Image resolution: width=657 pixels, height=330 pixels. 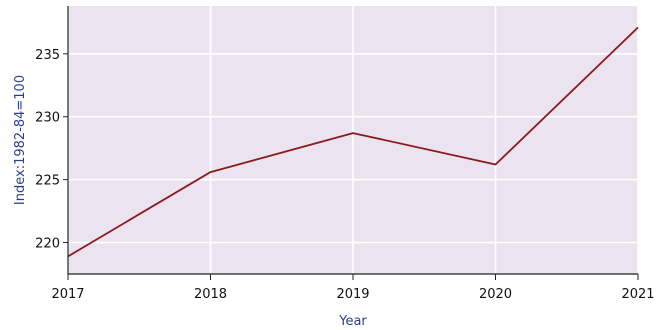 What do you see at coordinates (47, 181) in the screenshot?
I see `y-tick-label: 225` at bounding box center [47, 181].